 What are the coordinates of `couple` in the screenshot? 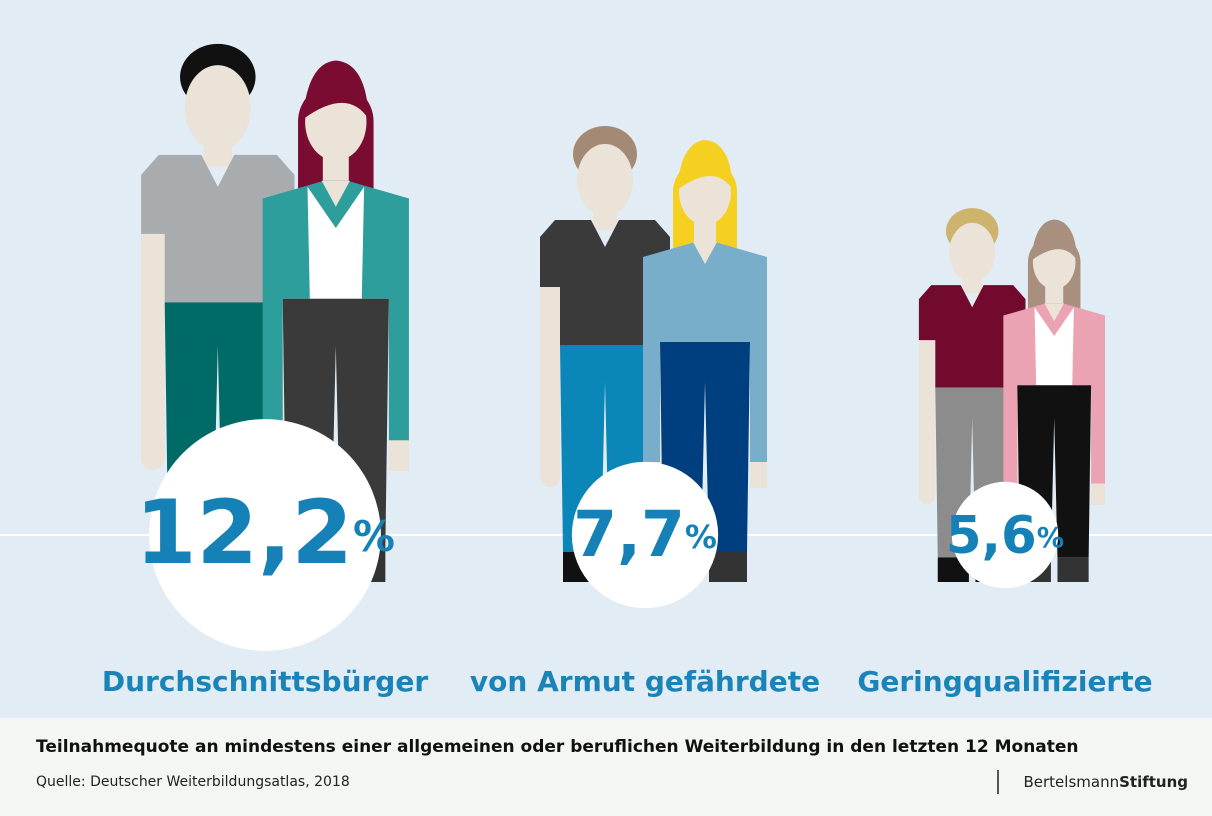 It's located at (275, 312).